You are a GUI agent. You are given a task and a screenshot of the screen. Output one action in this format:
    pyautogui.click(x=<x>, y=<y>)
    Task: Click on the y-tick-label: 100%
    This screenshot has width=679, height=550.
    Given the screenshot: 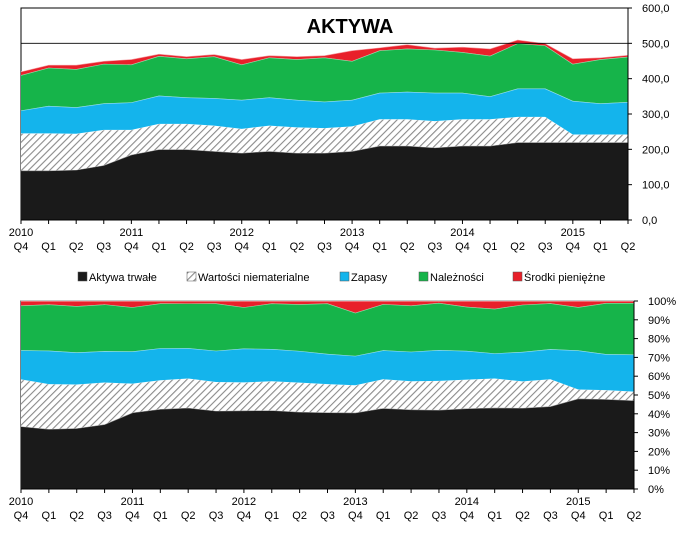 What is the action you would take?
    pyautogui.click(x=662, y=302)
    